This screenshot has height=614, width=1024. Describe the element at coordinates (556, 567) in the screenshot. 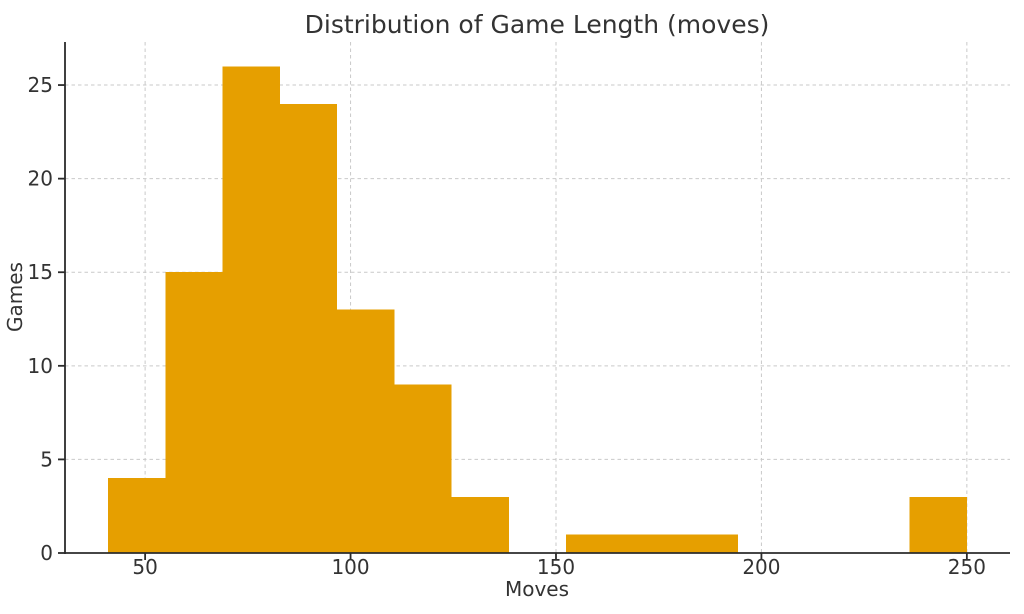

I see `x-tick-label: 150` at that location.